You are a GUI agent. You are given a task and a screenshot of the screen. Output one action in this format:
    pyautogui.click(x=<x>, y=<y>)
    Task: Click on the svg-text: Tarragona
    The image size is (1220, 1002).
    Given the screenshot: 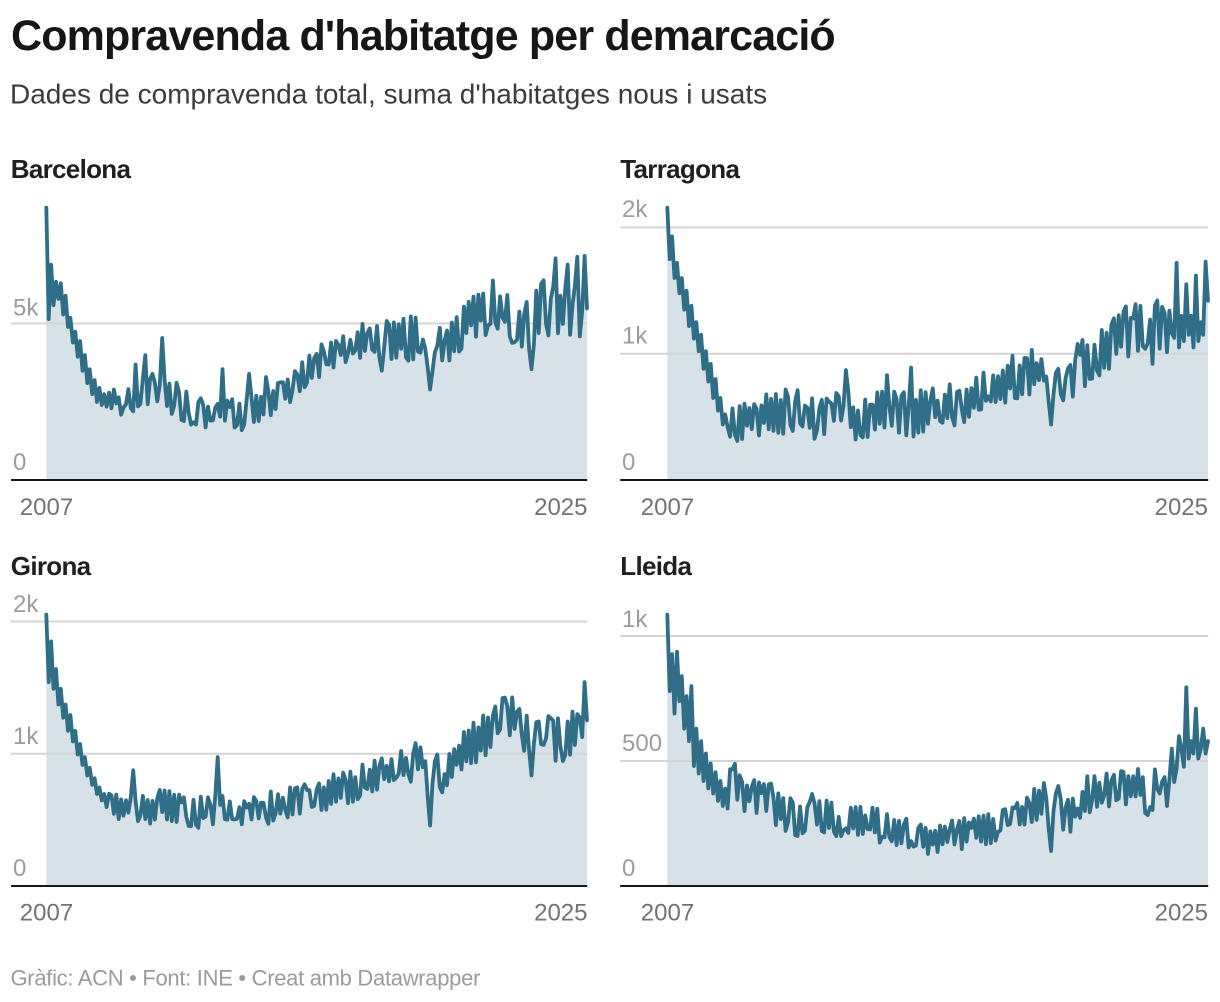 What is the action you would take?
    pyautogui.click(x=680, y=169)
    